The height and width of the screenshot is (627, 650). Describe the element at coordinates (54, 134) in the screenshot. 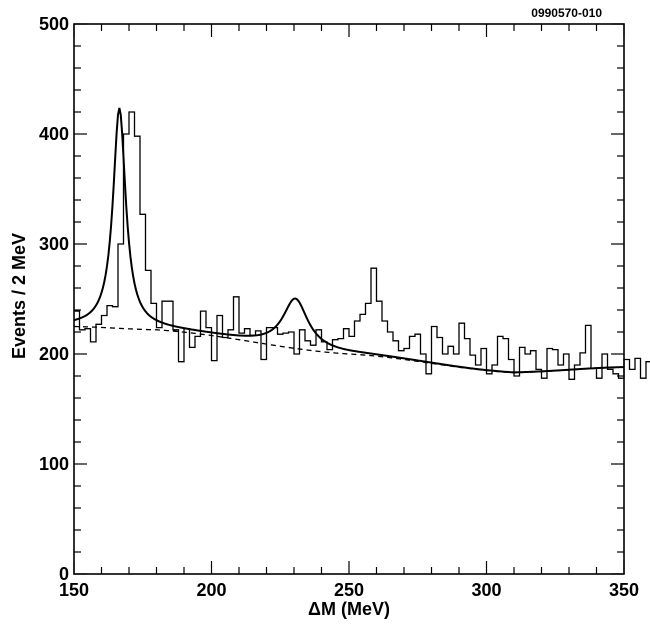

I see `y-tick-label: 400` at that location.